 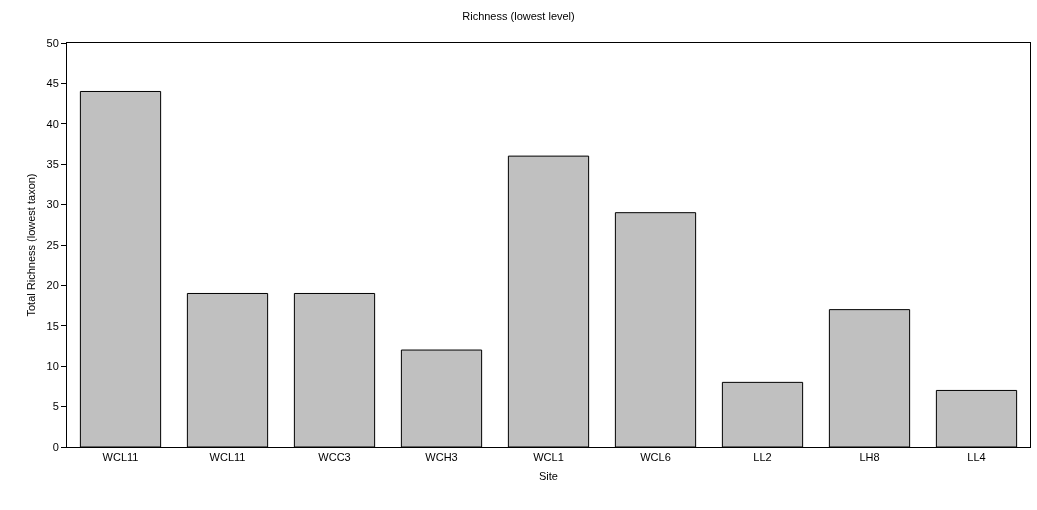 What do you see at coordinates (52, 83) in the screenshot?
I see `y-tick-label: 45` at bounding box center [52, 83].